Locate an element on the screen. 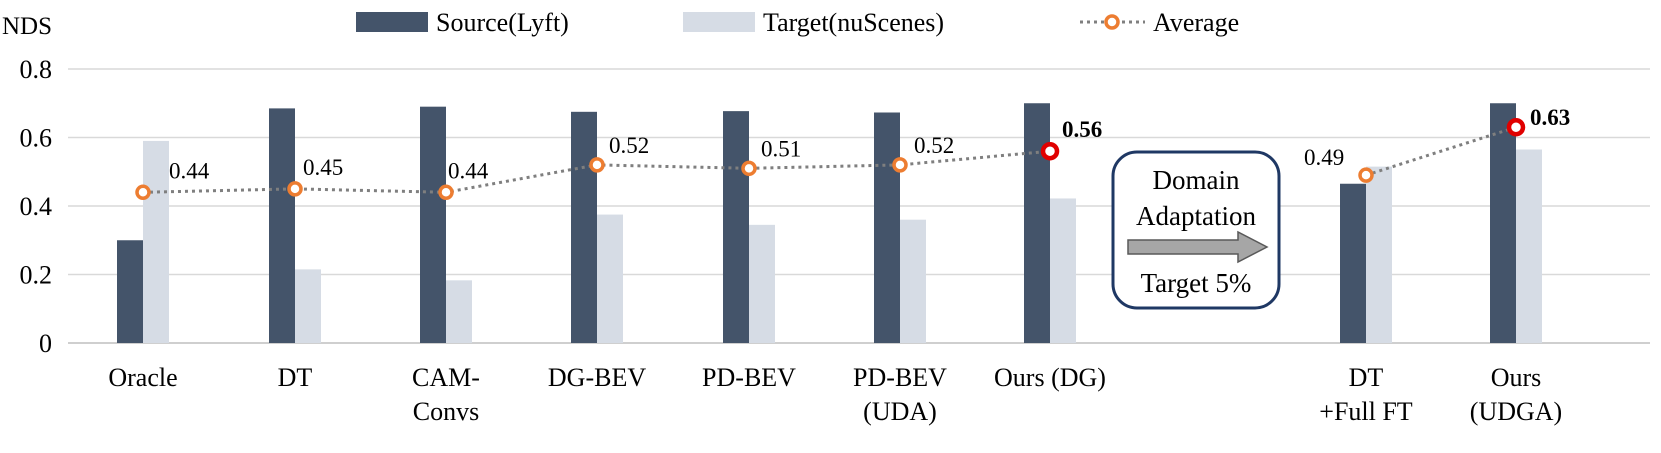 The image size is (1661, 453). y-tick-labels: 0 0.2 0.4 0.6 0.8 is located at coordinates (36, 206).